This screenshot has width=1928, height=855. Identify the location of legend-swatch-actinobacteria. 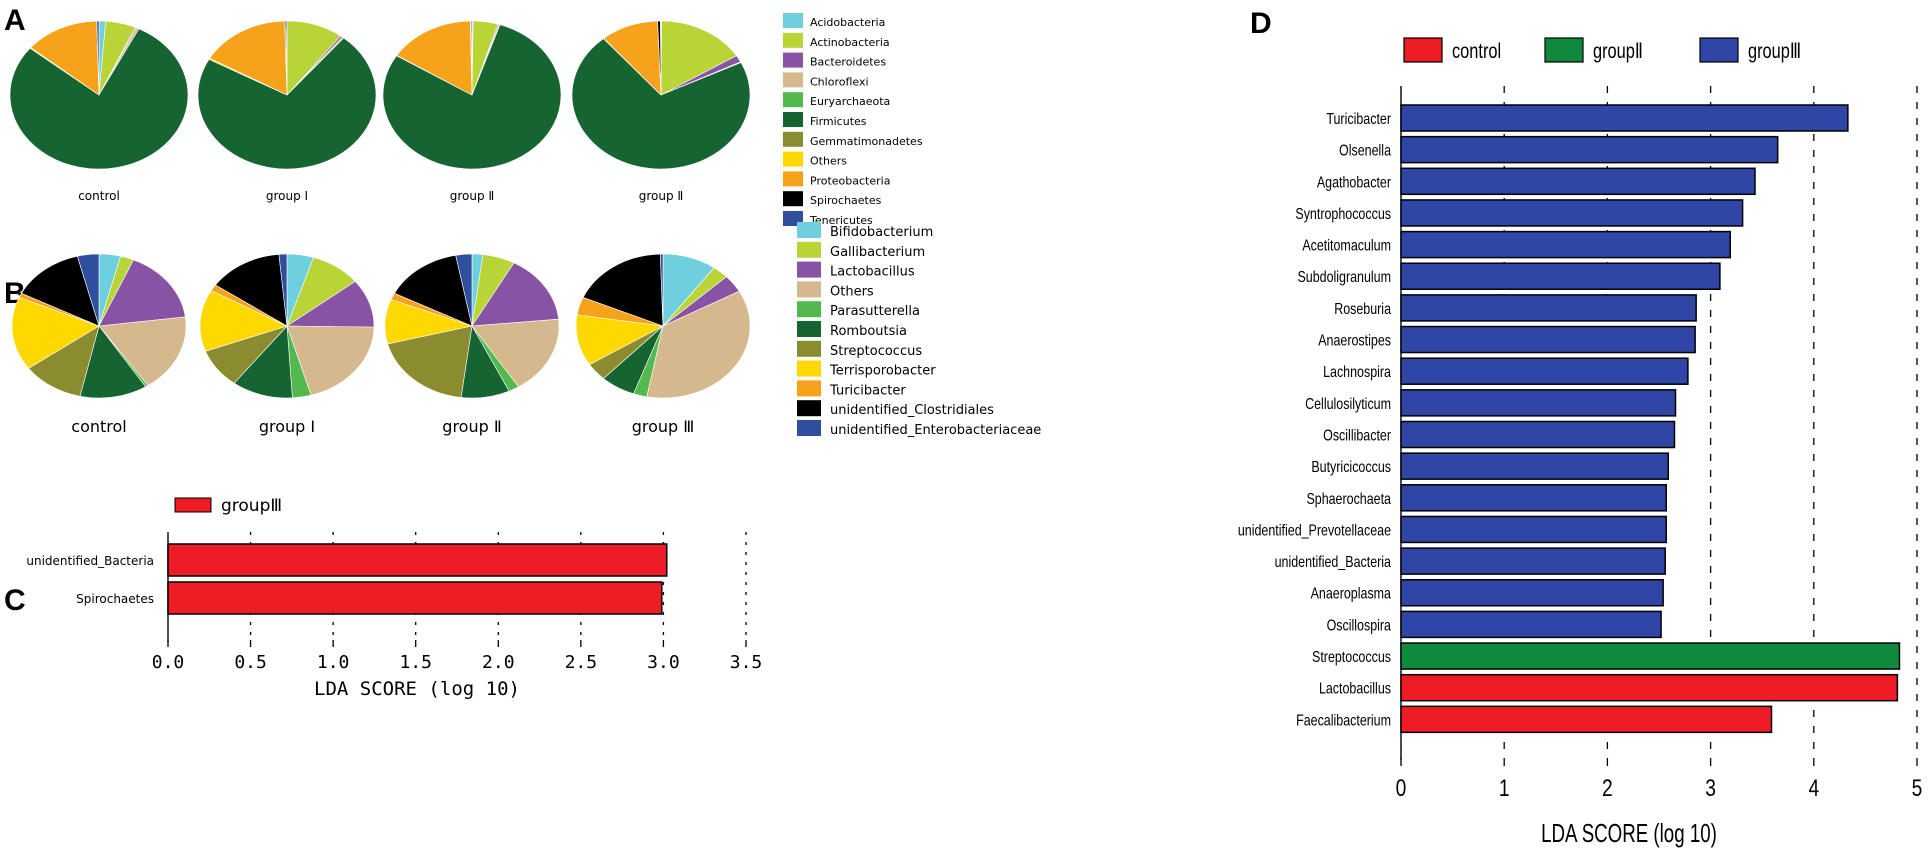
(793, 40).